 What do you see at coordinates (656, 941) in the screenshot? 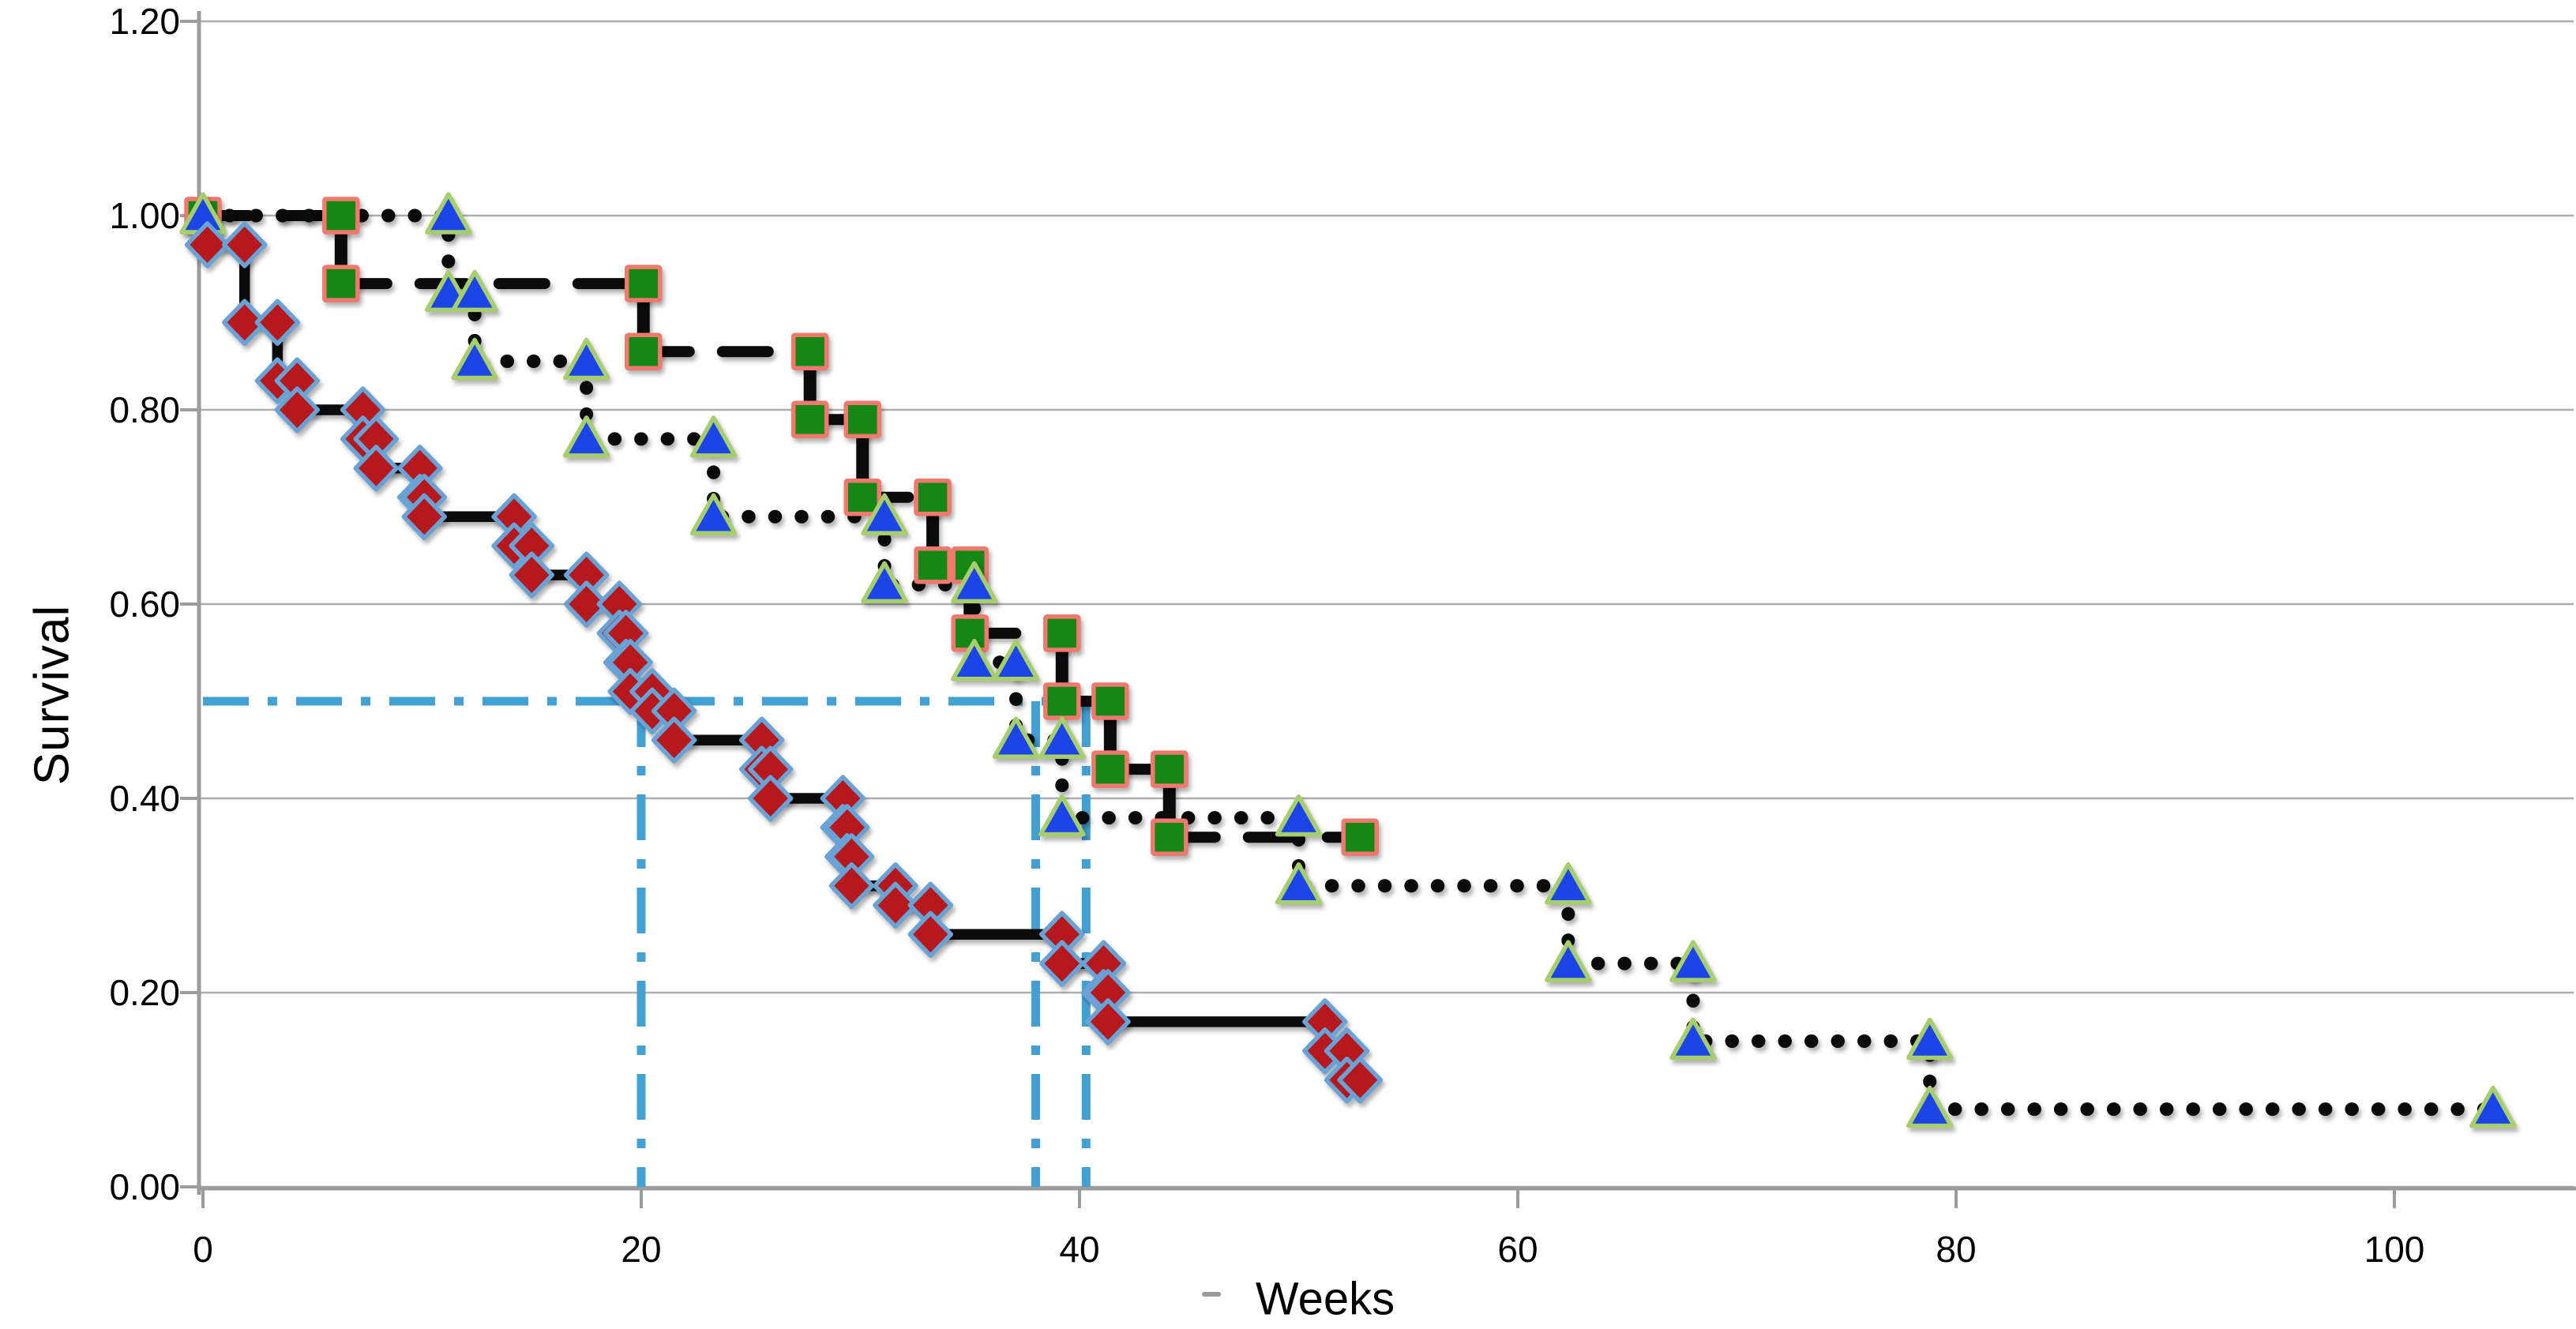
I see `median-reference-lines` at bounding box center [656, 941].